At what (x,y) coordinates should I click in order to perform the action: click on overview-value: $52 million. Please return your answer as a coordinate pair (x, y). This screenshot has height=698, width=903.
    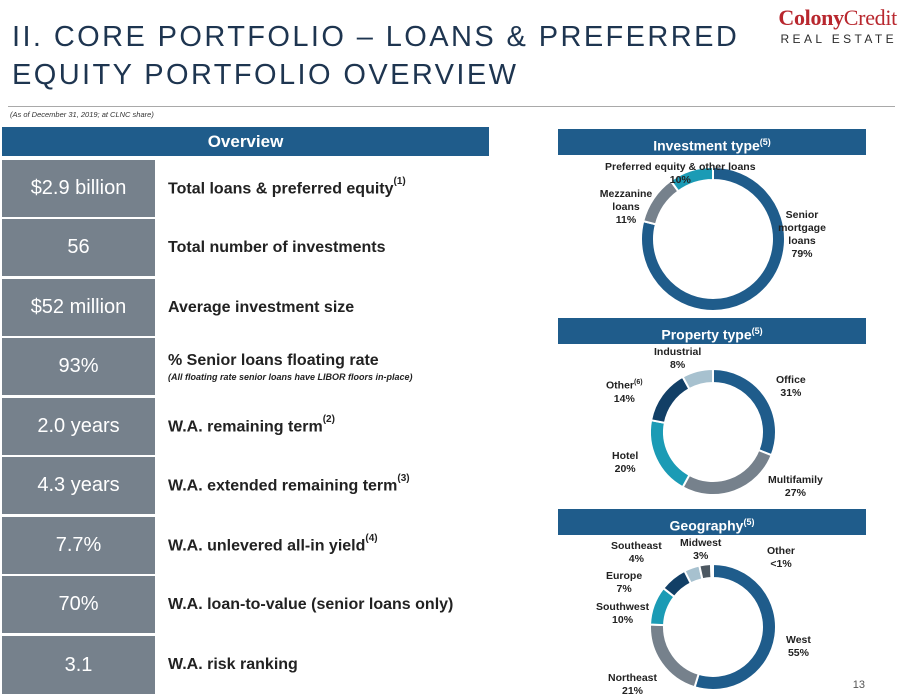
    Looking at the image, I should click on (78, 307).